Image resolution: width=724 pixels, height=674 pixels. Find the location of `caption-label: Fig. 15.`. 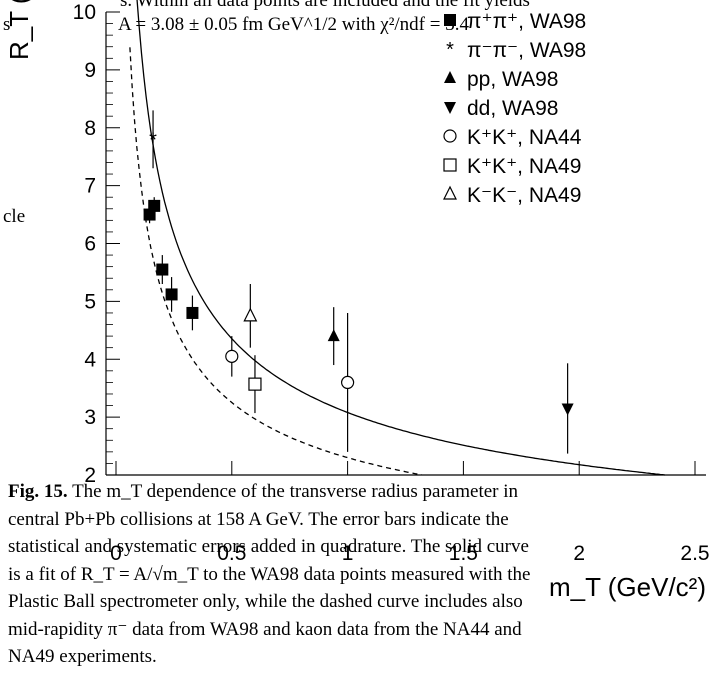

caption-label: Fig. 15. is located at coordinates (38, 491).